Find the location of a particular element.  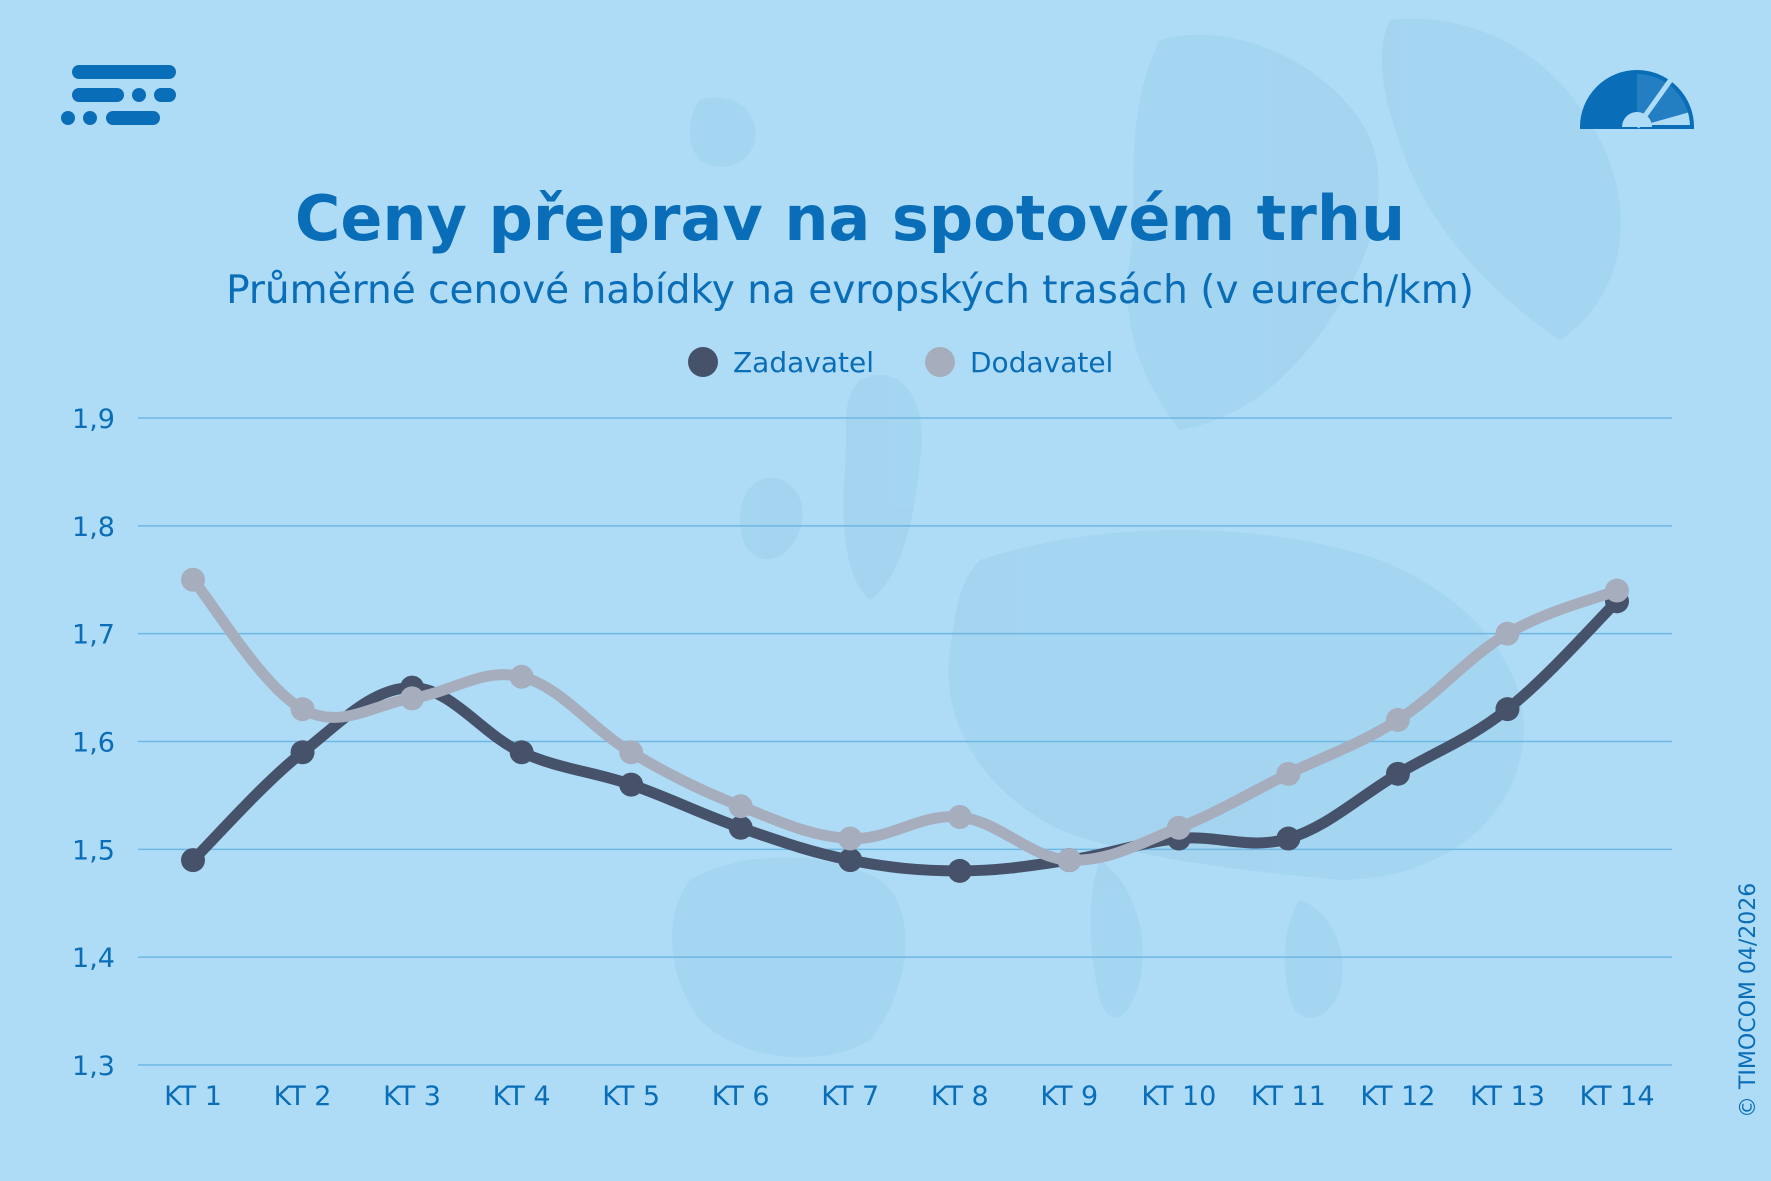

x-tick-label: KT 11 is located at coordinates (1288, 1096).